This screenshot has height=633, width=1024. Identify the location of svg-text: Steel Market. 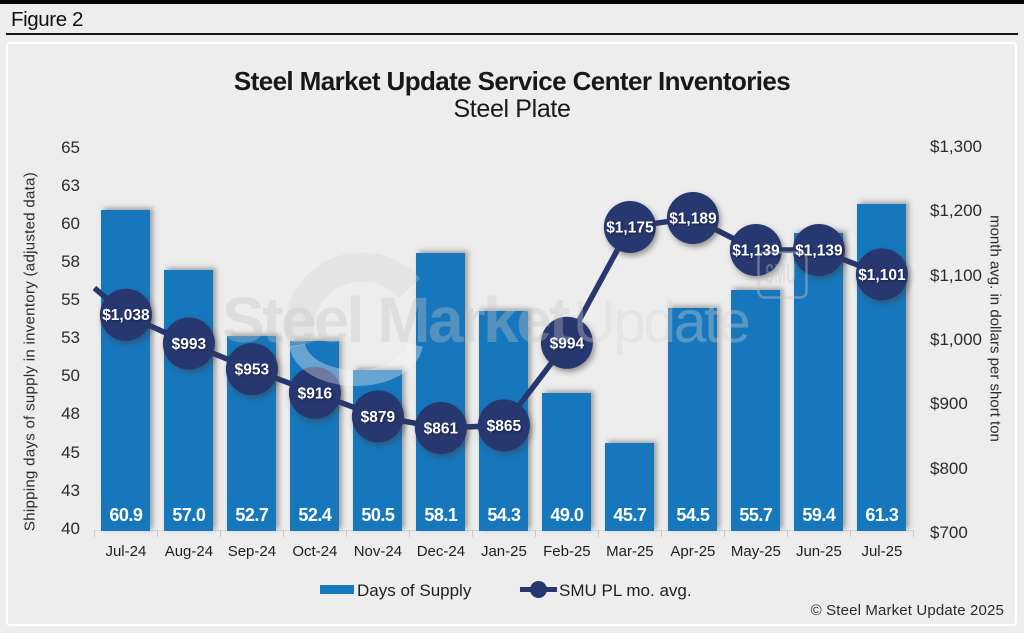
(396, 320).